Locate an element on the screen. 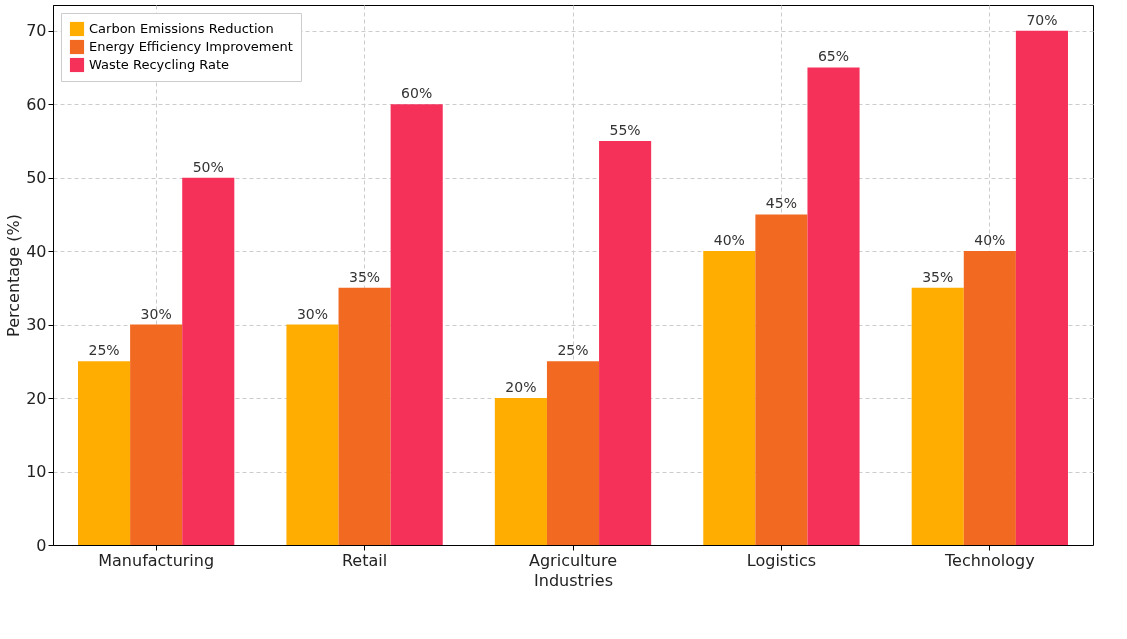 This screenshot has height=639, width=1127. x-tick-label: Agriculture is located at coordinates (573, 560).